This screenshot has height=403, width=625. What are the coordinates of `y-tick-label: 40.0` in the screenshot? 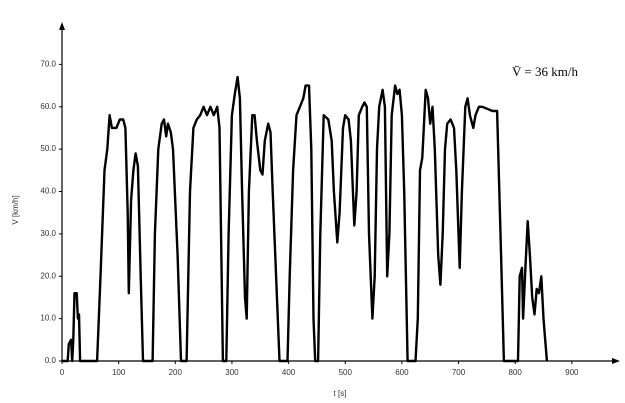 It's located at (48, 191).